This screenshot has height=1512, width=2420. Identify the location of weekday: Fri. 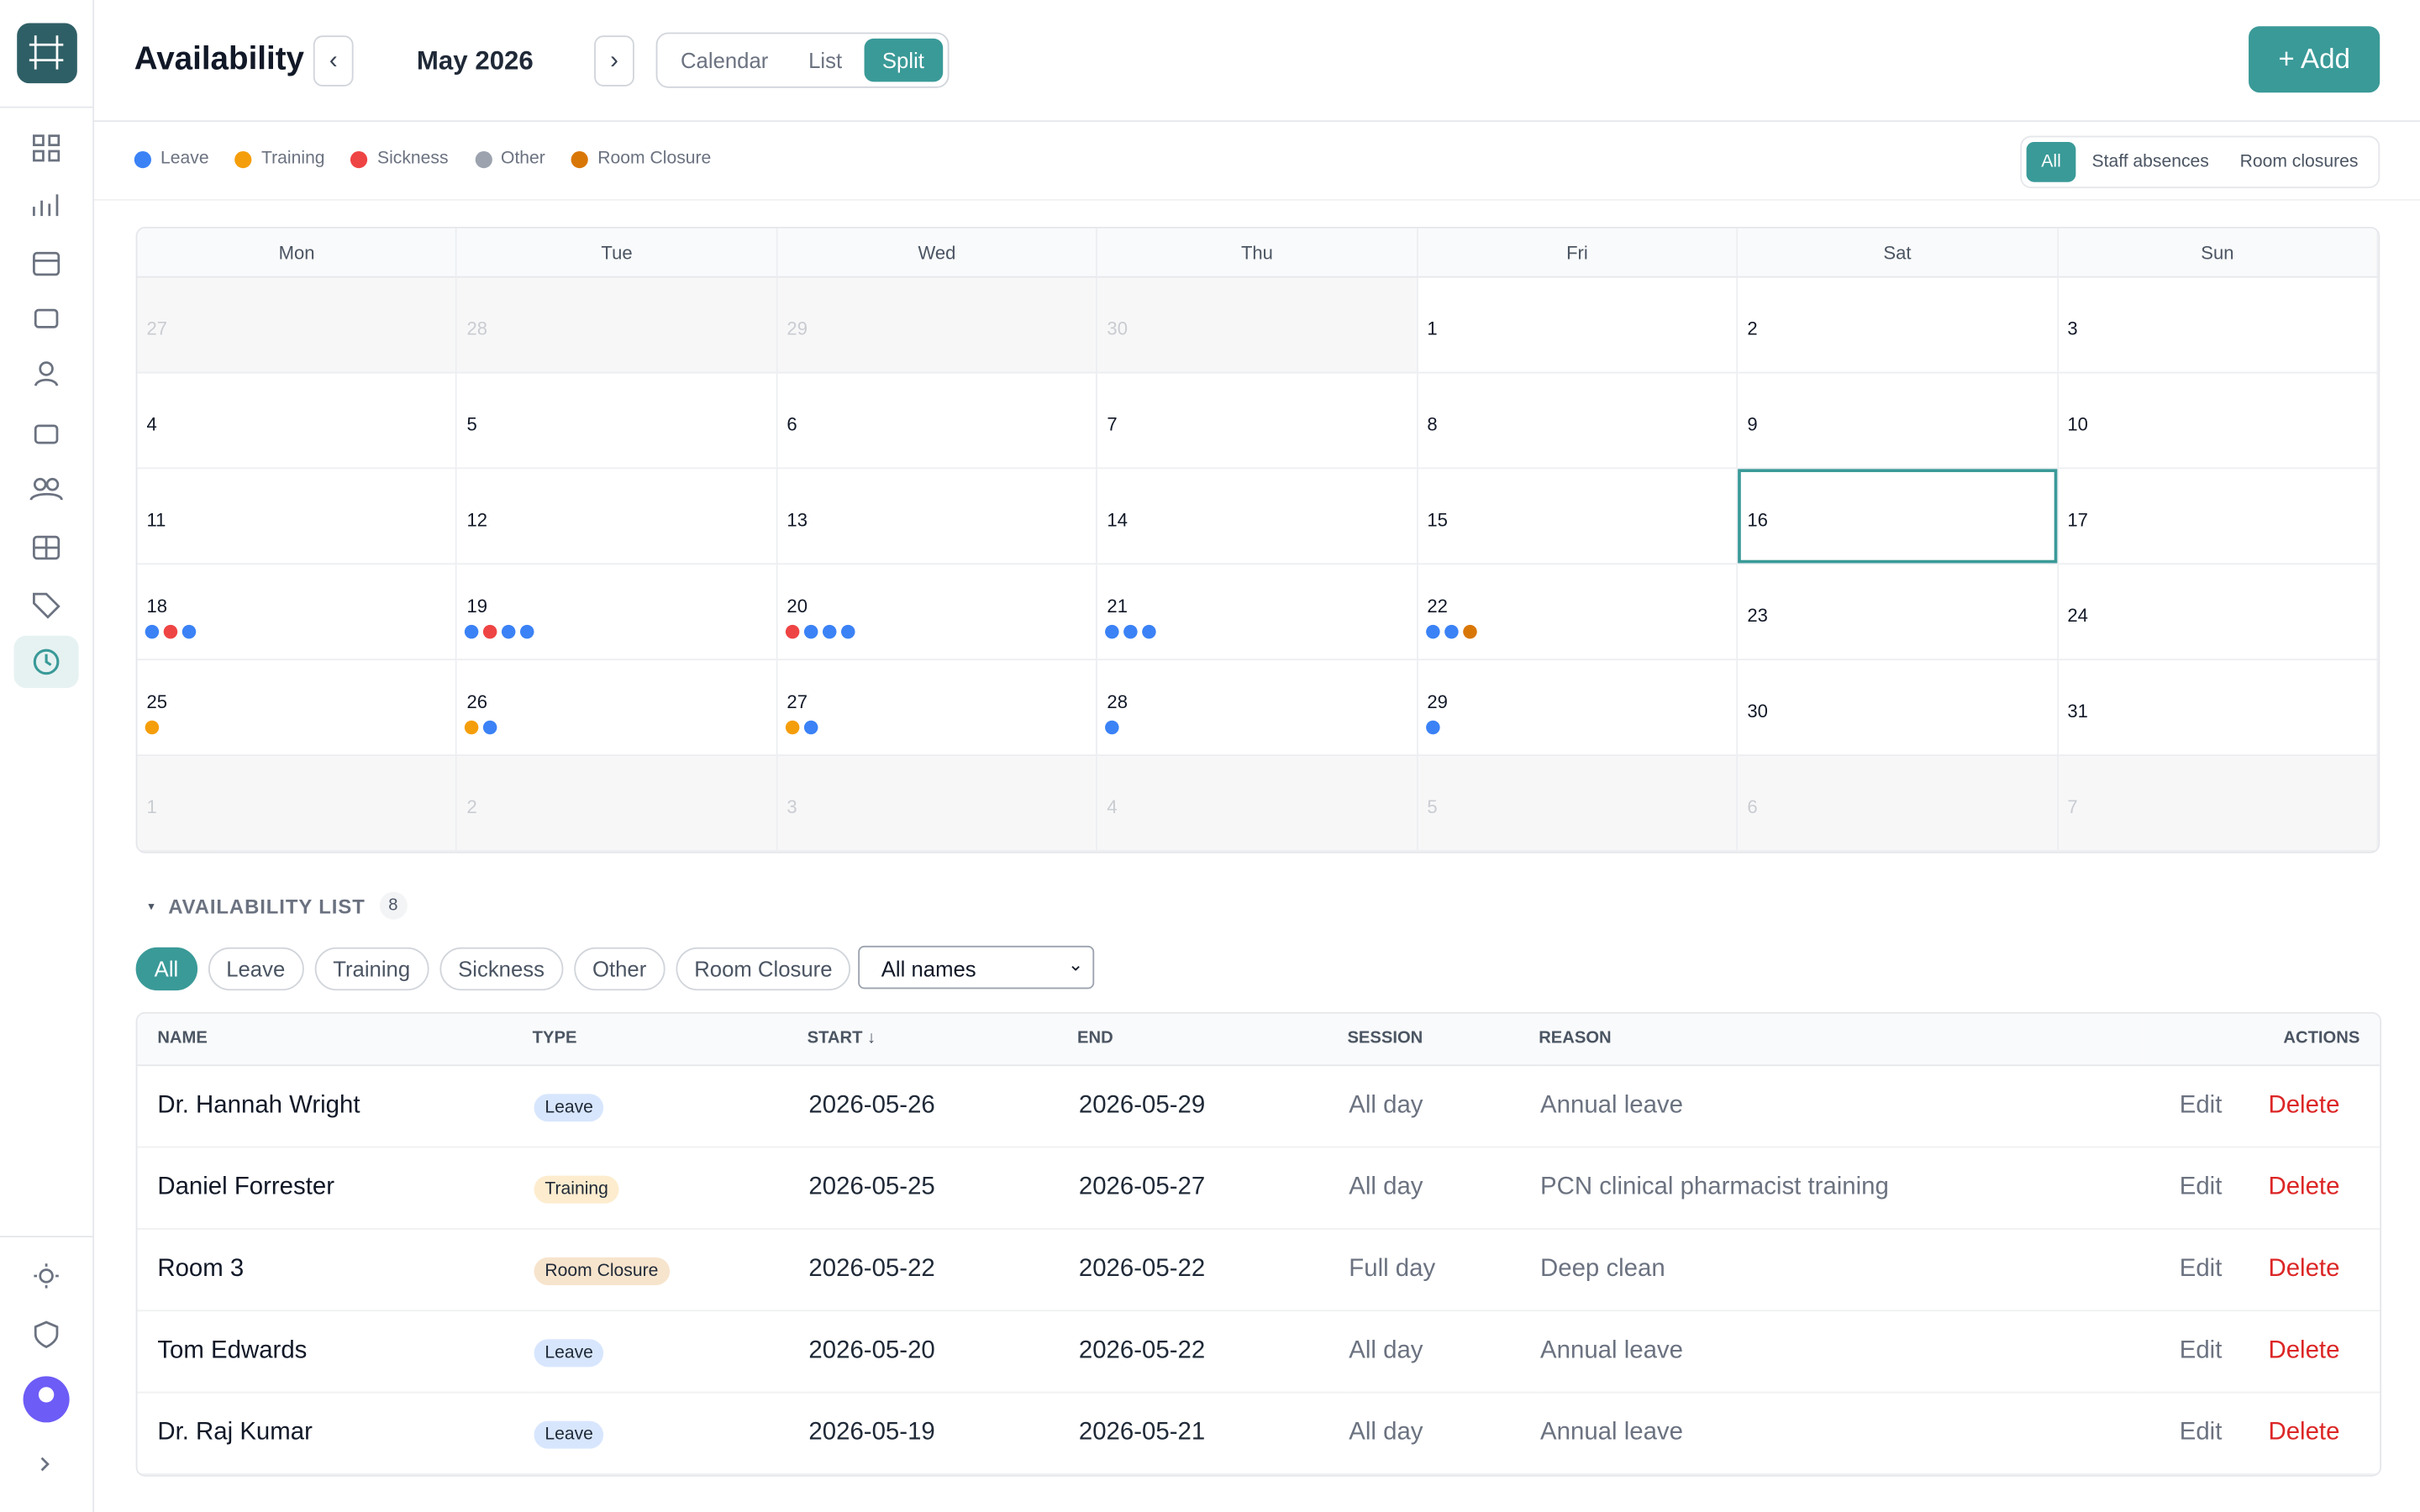
(1578, 253).